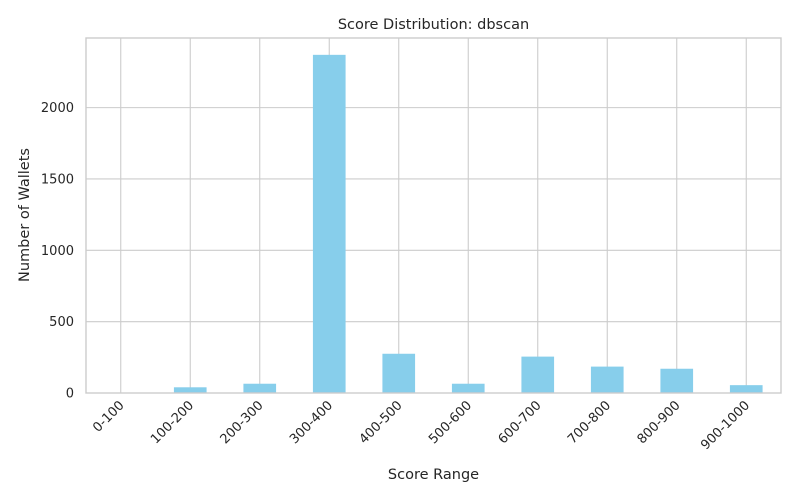 The height and width of the screenshot is (504, 800). What do you see at coordinates (433, 25) in the screenshot?
I see `chart-title: Score Distribution: dbscan` at bounding box center [433, 25].